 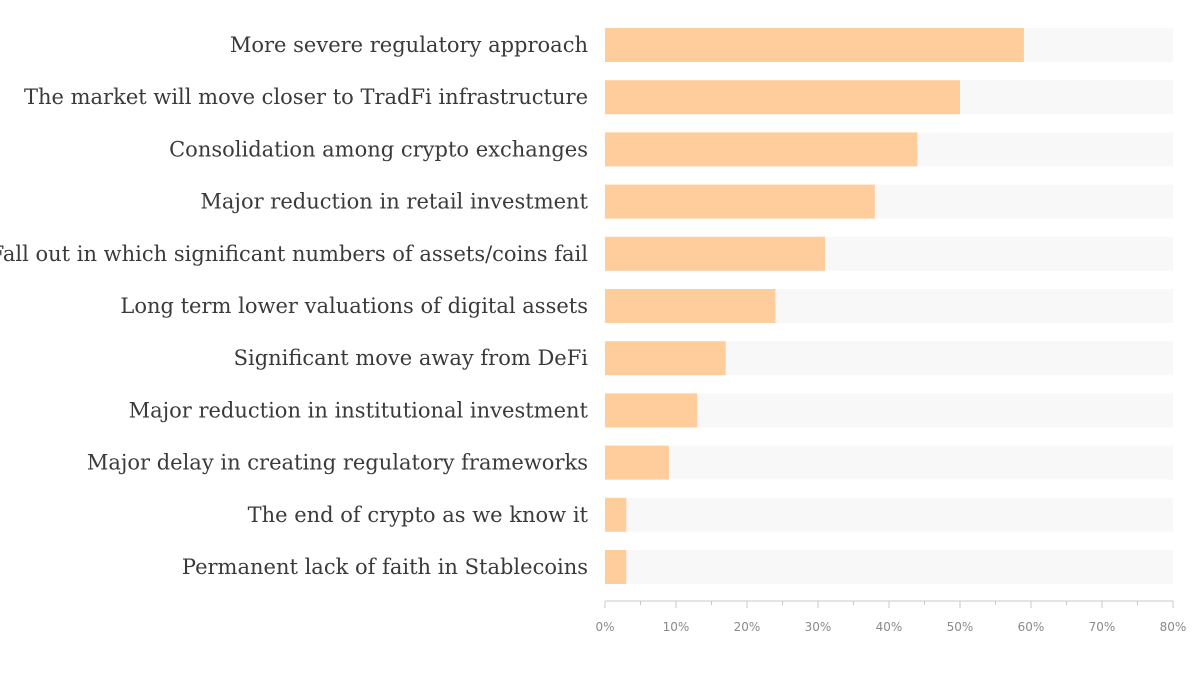 What do you see at coordinates (418, 515) in the screenshot?
I see `category-label: The end of crypto as we know it` at bounding box center [418, 515].